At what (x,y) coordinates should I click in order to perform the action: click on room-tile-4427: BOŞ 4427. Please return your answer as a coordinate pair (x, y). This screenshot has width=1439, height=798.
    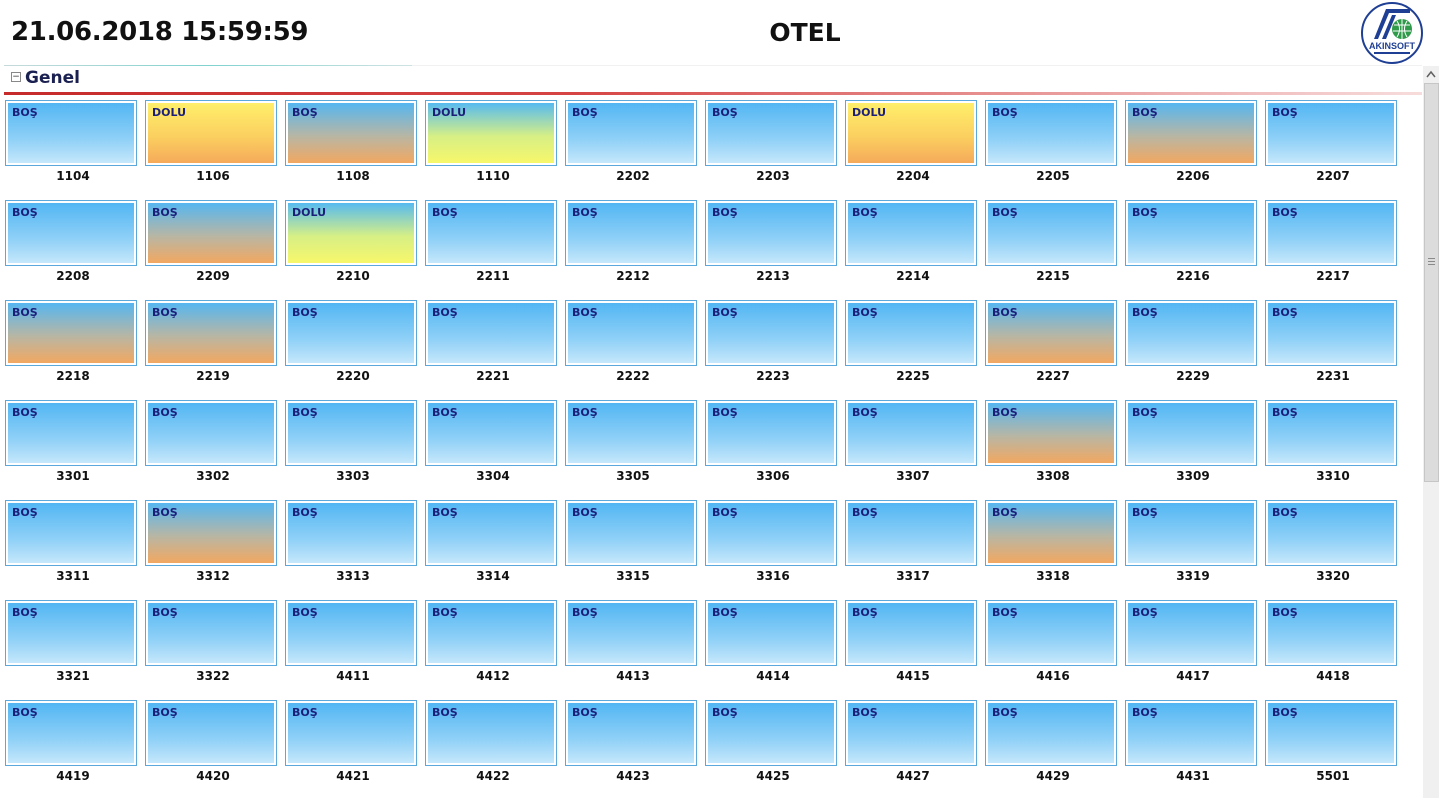
    Looking at the image, I should click on (911, 749).